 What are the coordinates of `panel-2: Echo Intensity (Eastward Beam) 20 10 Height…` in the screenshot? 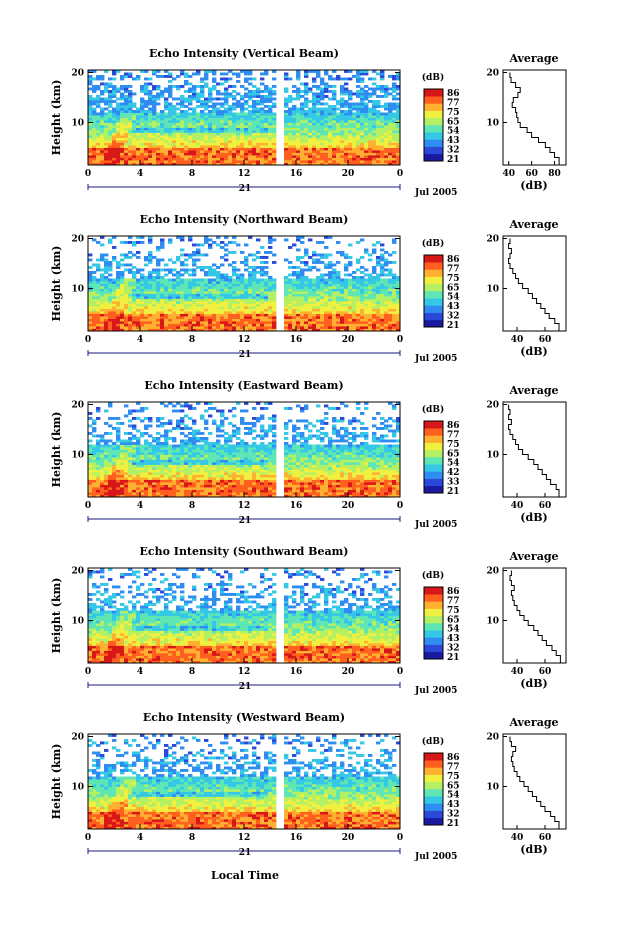 It's located at (308, 454).